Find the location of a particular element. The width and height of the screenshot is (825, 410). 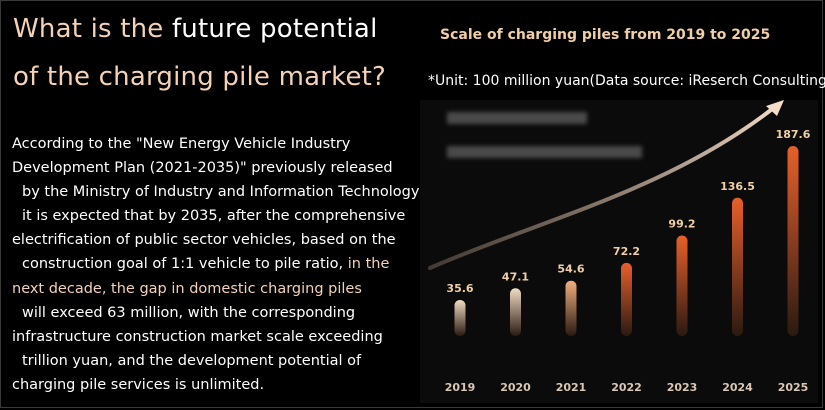

data-label-2024: 136.5 is located at coordinates (737, 186).